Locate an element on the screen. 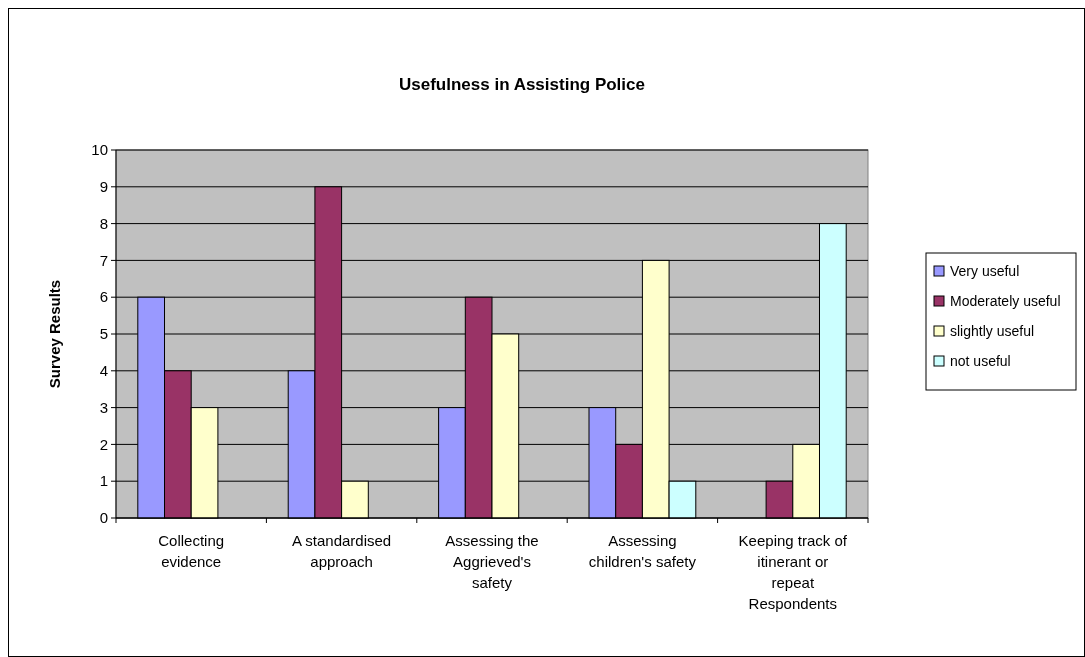 This screenshot has width=1085, height=657. legend-label: slightly useful is located at coordinates (992, 330).